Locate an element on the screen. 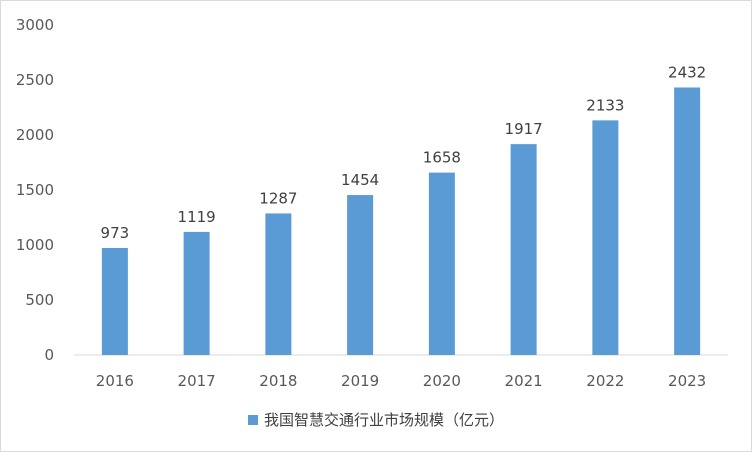 The image size is (752, 452). data-label-2021: 1917 is located at coordinates (524, 129).